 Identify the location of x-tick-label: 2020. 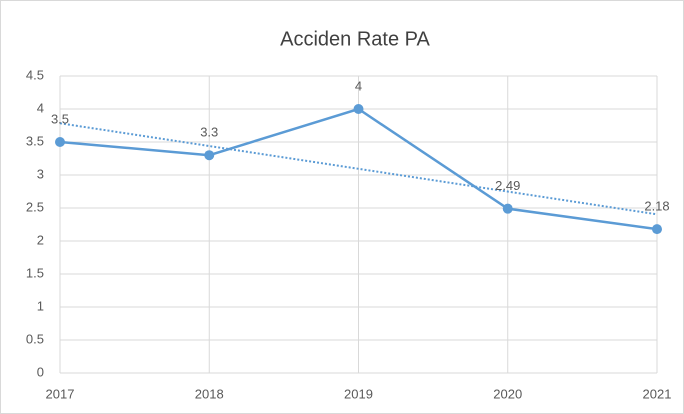
(507, 393).